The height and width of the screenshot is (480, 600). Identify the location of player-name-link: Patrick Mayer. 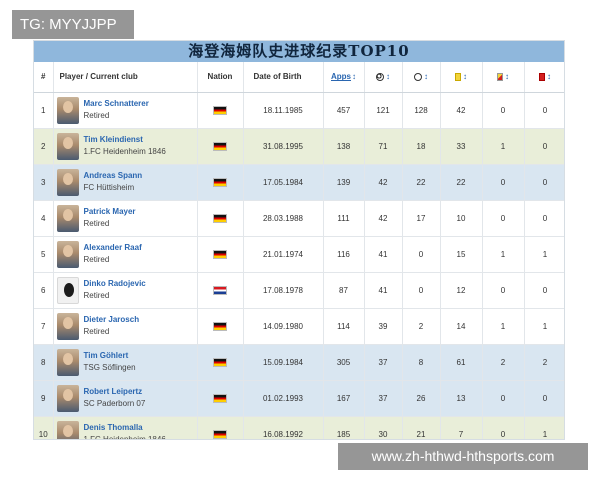
(109, 211).